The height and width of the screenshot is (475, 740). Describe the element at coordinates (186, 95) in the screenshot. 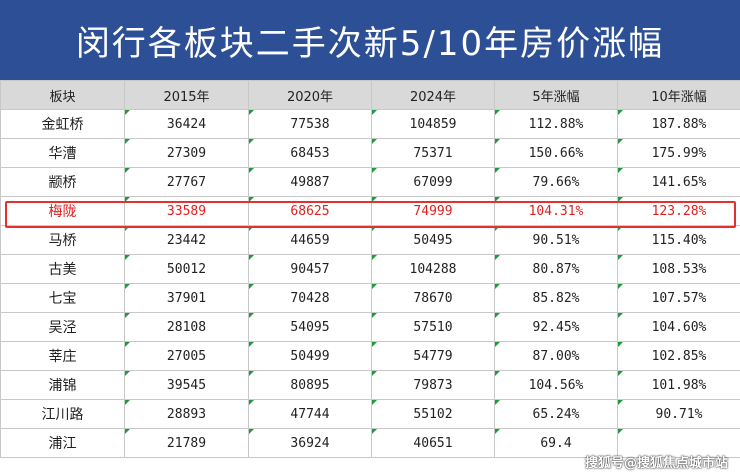

I see `column-header-price-2015: 2015年` at that location.